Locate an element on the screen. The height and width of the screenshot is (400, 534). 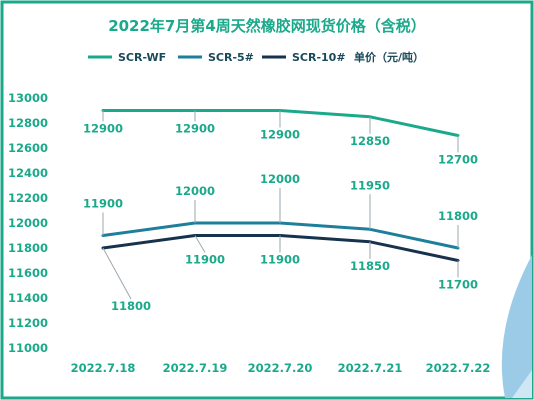
chart-legend: SCR-WF SCR-5# SCR-10# 单价（元/吨） is located at coordinates (256, 57).